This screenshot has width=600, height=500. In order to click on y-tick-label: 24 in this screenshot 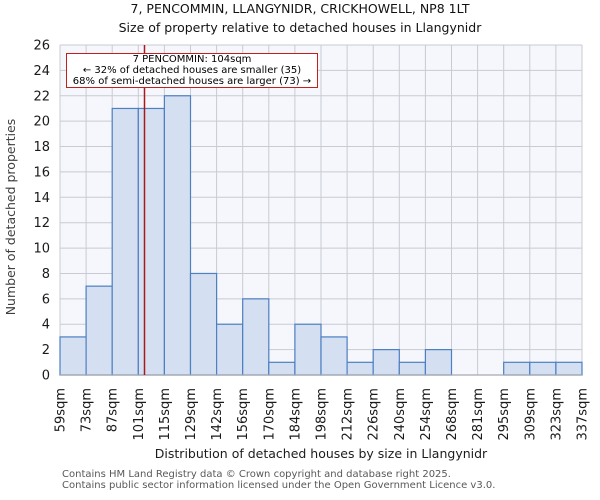, I will do `click(41, 71)`.